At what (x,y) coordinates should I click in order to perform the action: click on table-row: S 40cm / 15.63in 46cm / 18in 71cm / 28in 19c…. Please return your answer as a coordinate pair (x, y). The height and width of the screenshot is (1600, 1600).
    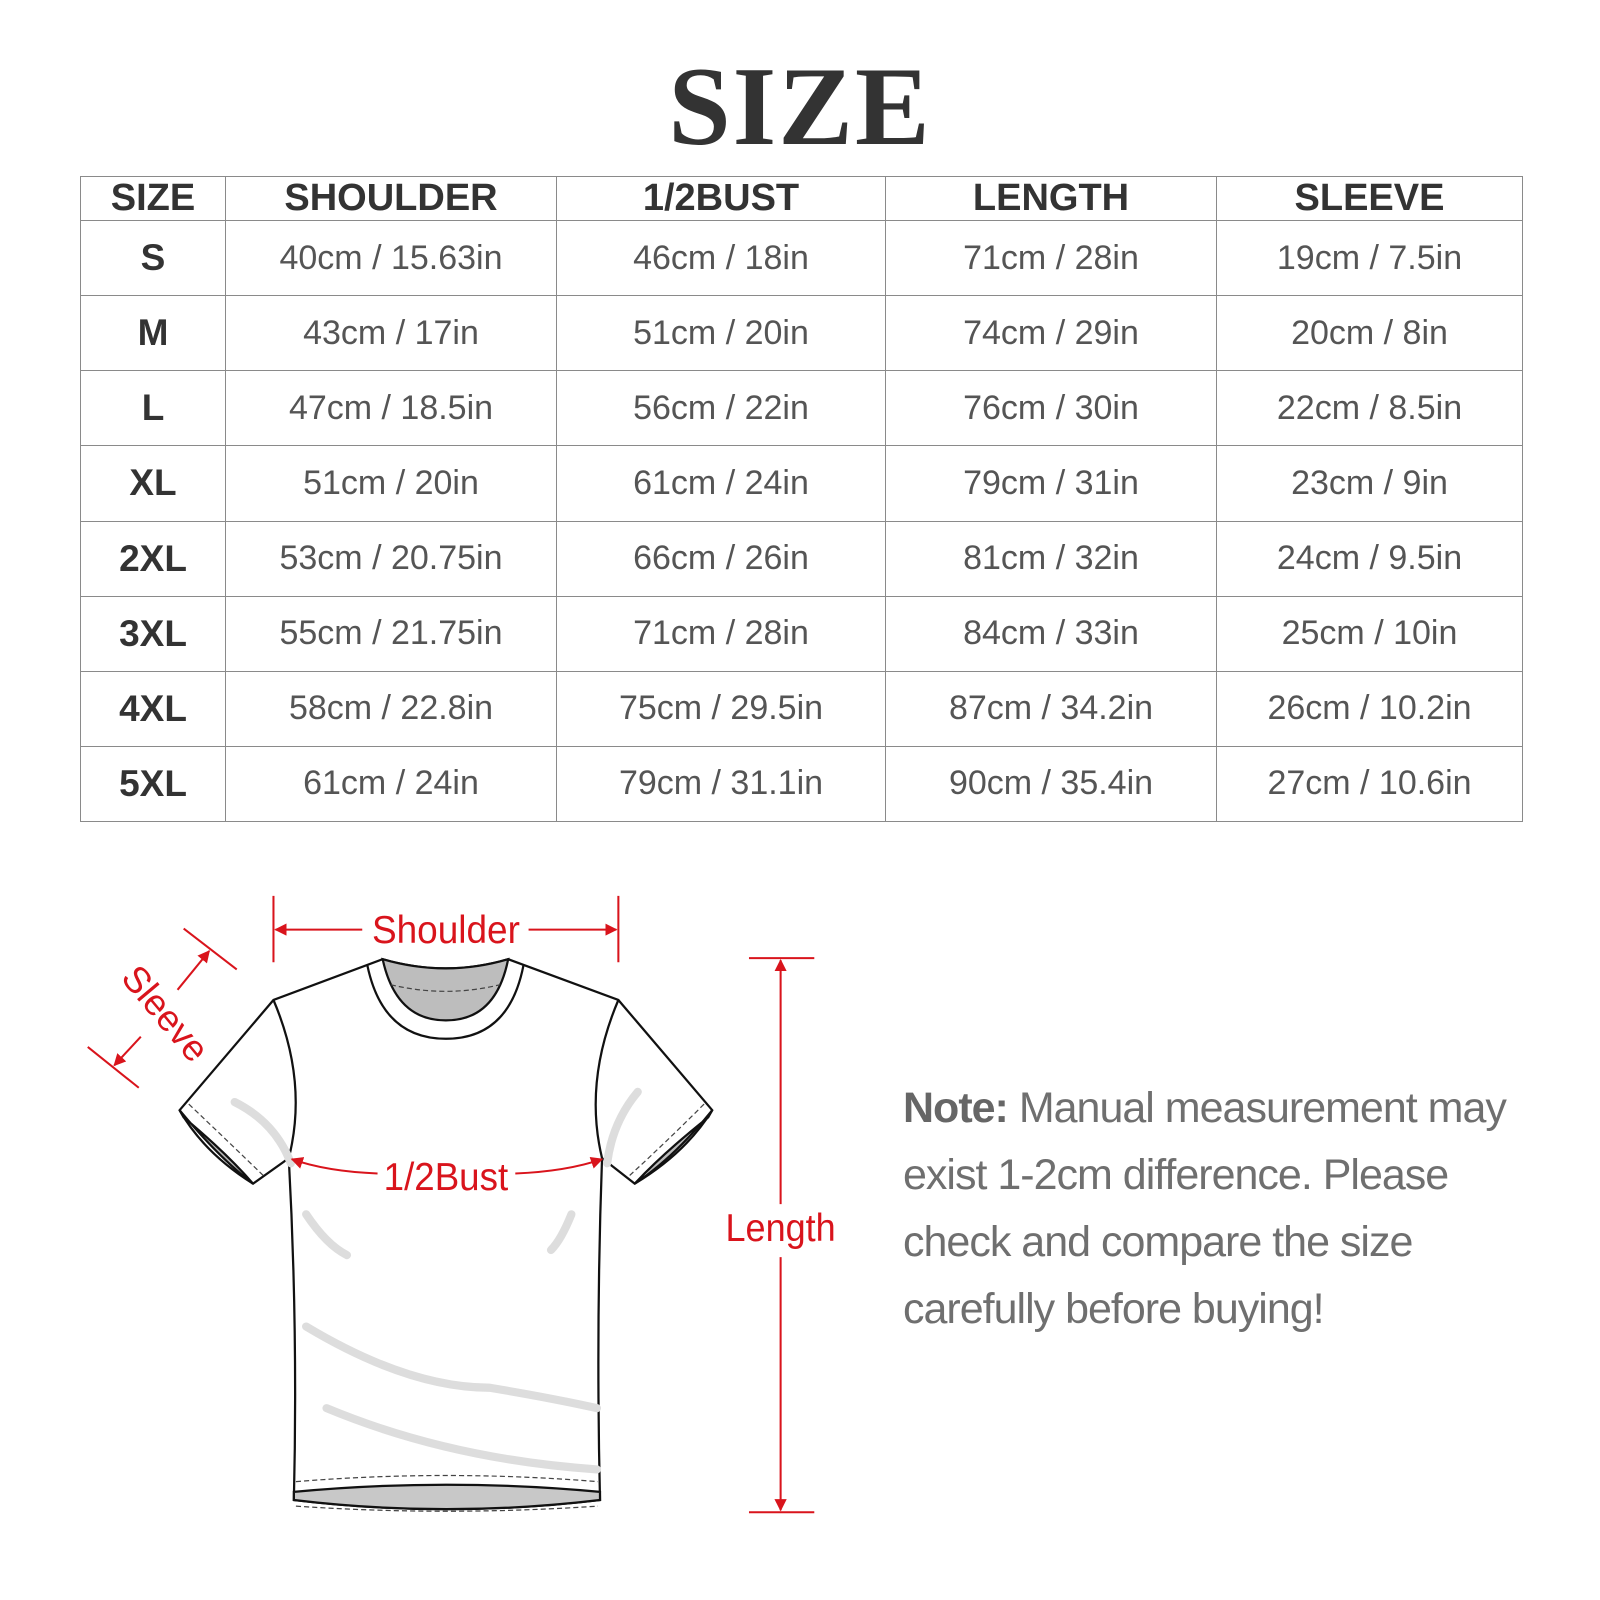
    Looking at the image, I should click on (801, 258).